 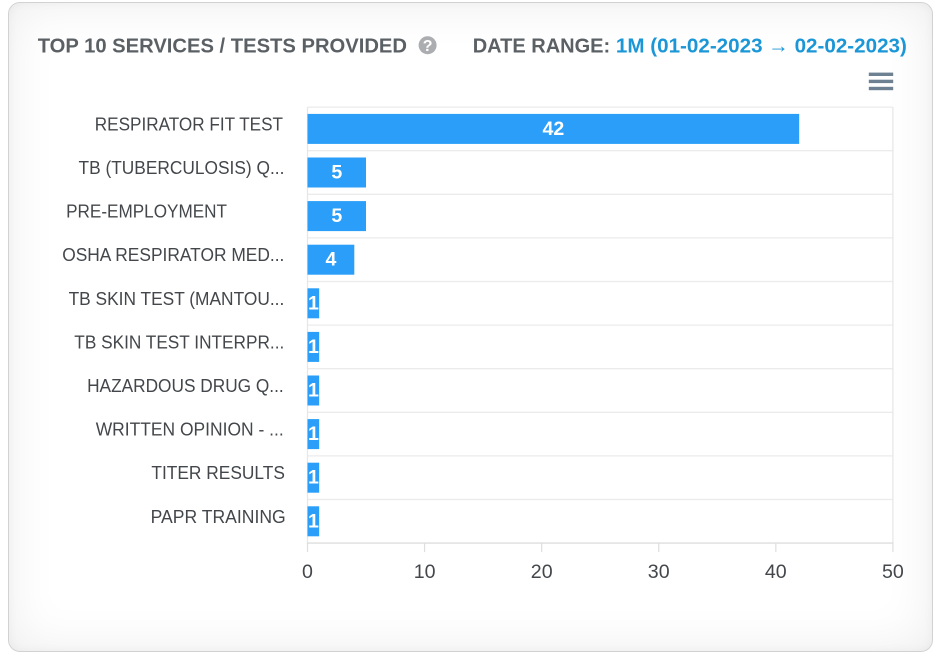 What do you see at coordinates (761, 46) in the screenshot?
I see `svg-text: 1M (01-02-2023 → 02-02-2023)` at bounding box center [761, 46].